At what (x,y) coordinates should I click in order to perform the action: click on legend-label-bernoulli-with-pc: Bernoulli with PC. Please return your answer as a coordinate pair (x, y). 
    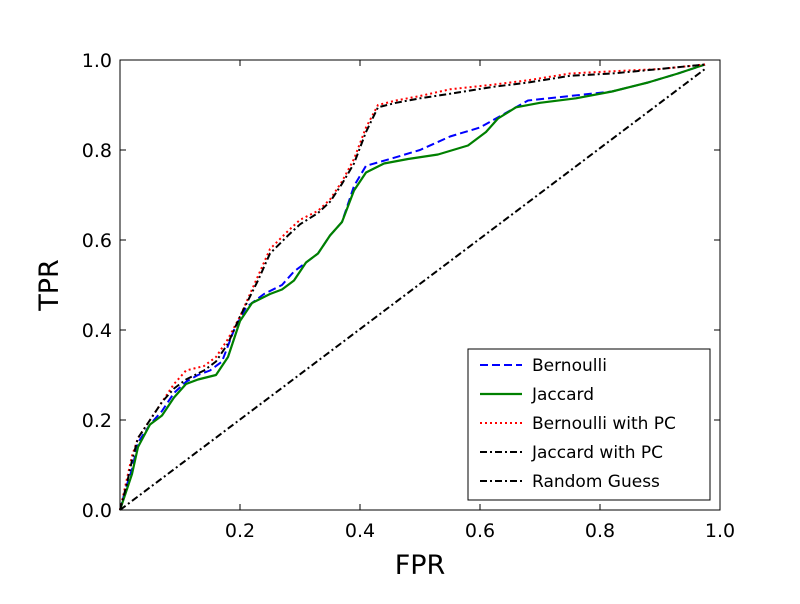
    Looking at the image, I should click on (604, 424).